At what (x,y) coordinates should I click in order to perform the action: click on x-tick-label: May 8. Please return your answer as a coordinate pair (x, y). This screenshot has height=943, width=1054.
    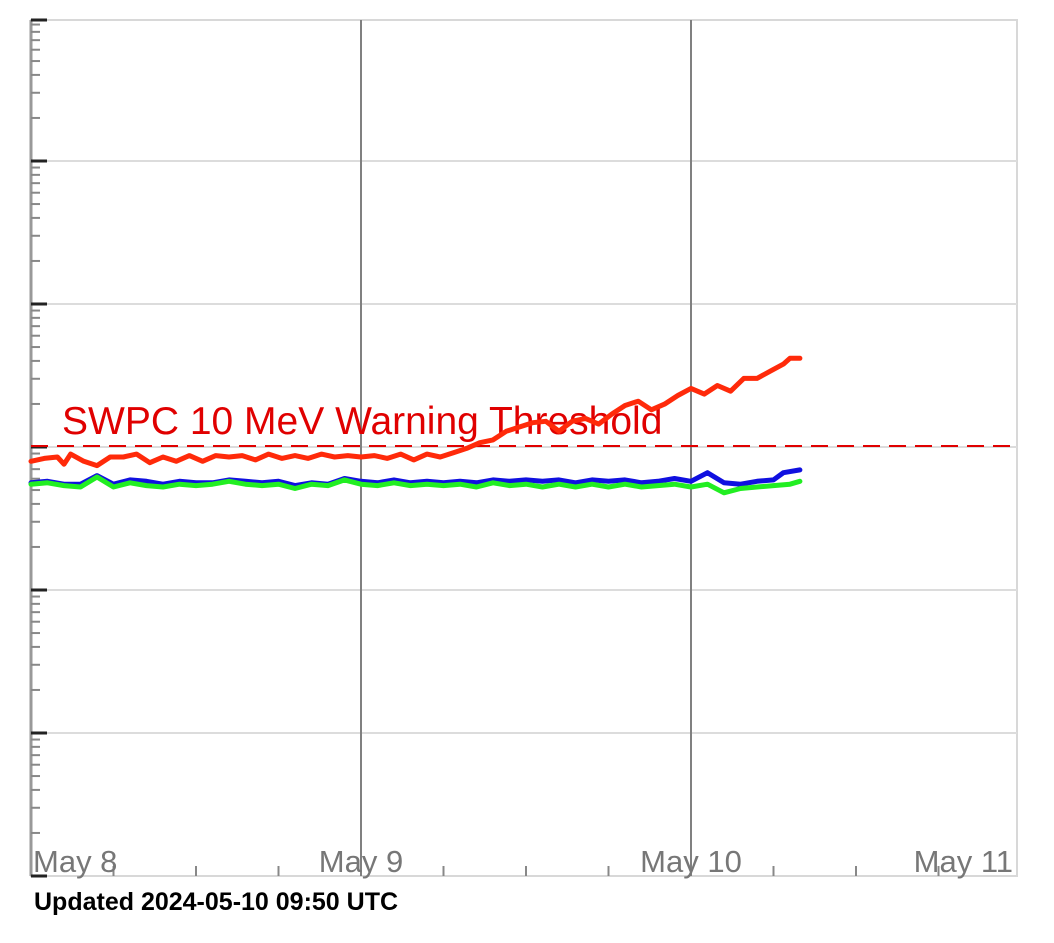
    Looking at the image, I should click on (75, 861).